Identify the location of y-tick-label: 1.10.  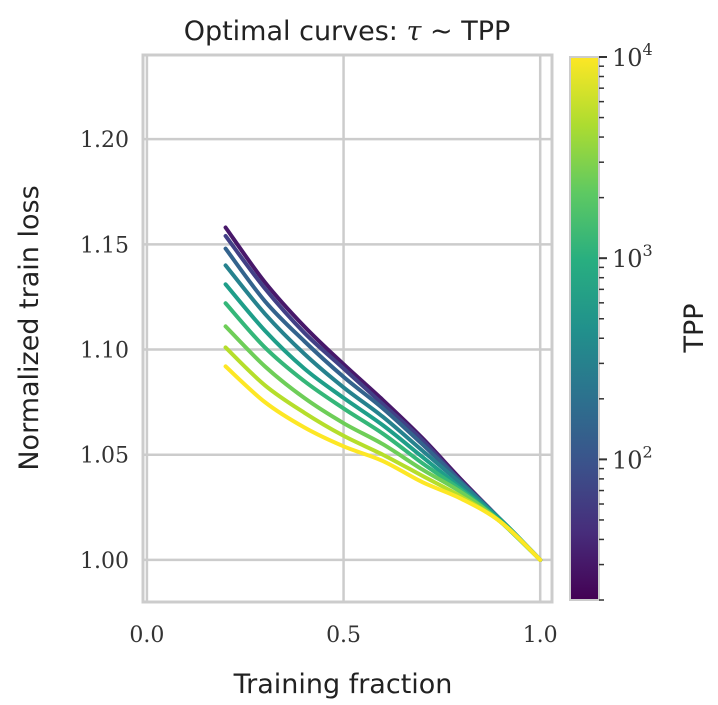
(104, 351).